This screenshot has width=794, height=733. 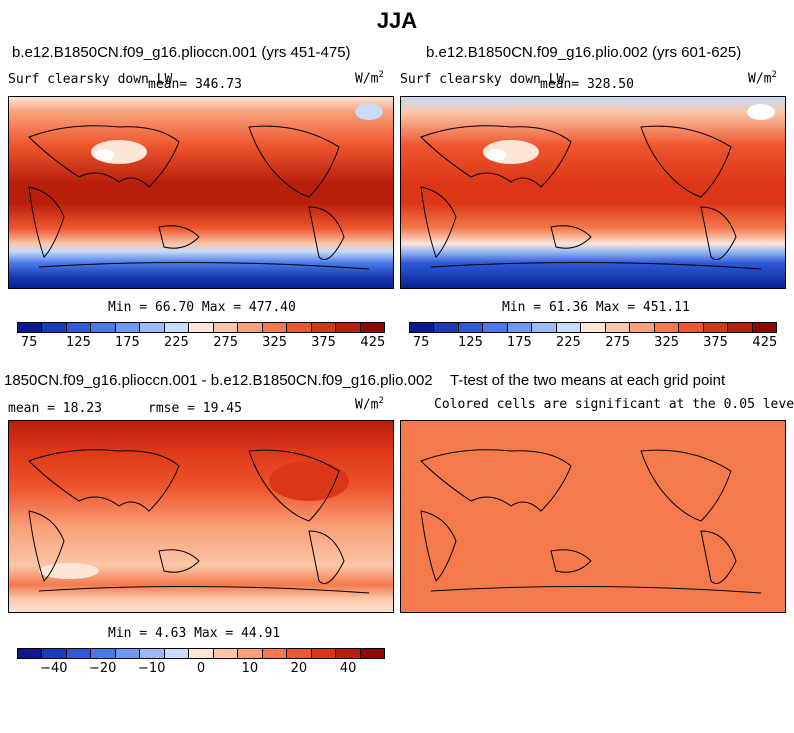 I want to click on figure-title: JJA, so click(x=397, y=20).